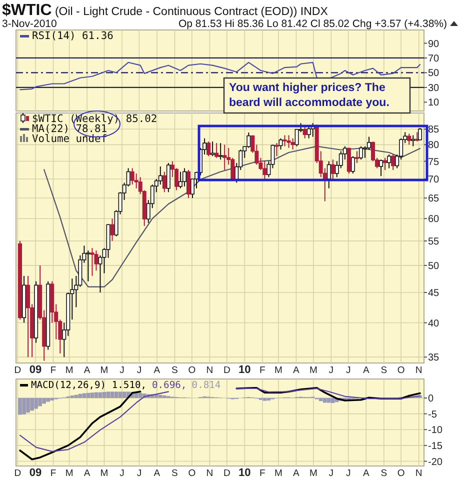 The image size is (460, 482). Describe the element at coordinates (206, 385) in the screenshot. I see `series-label: 0.814` at that location.